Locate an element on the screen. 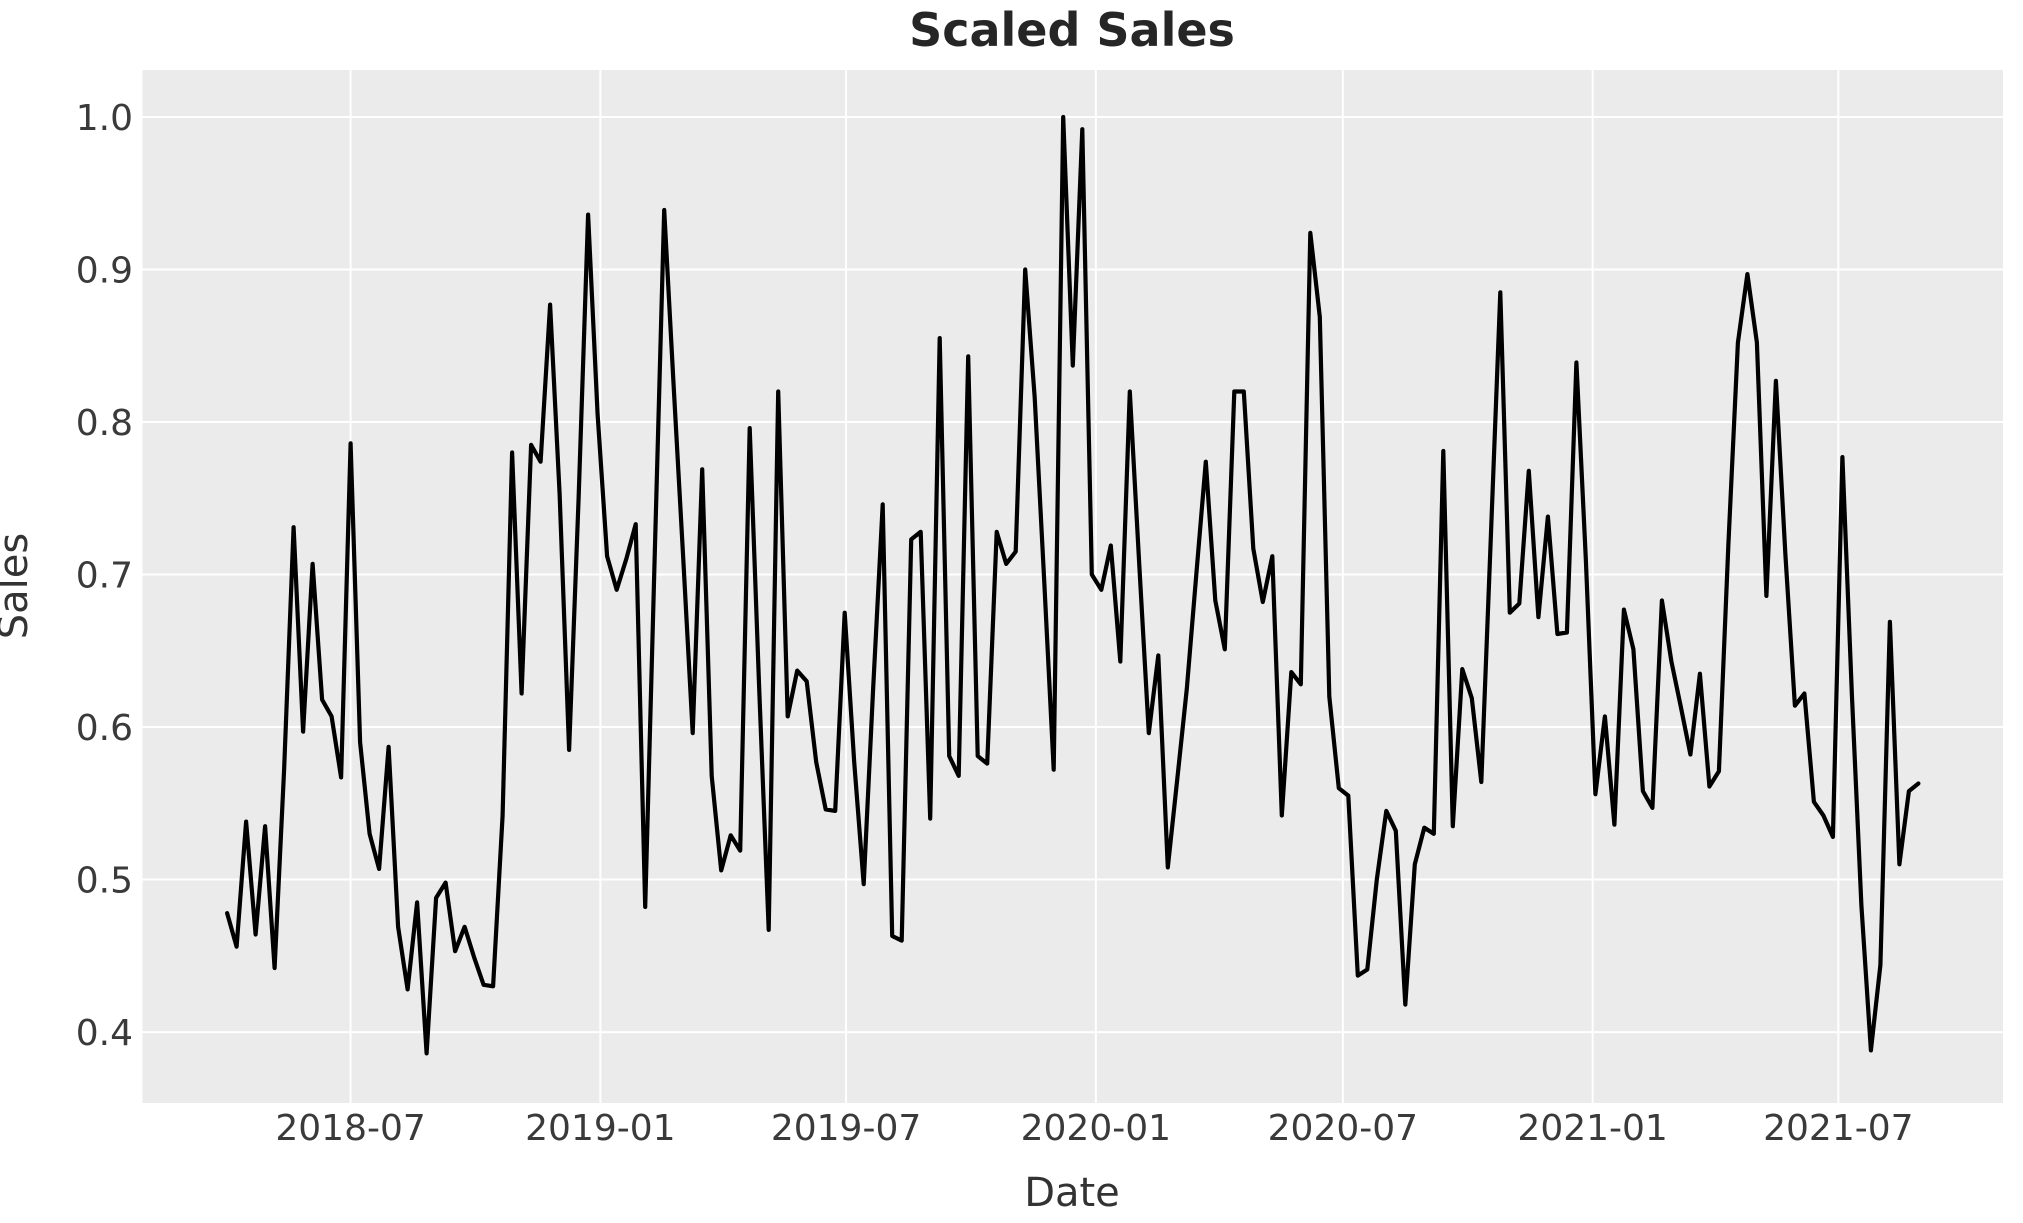 The width and height of the screenshot is (2023, 1223). y-tick-0.7: 0.7 is located at coordinates (104, 576).